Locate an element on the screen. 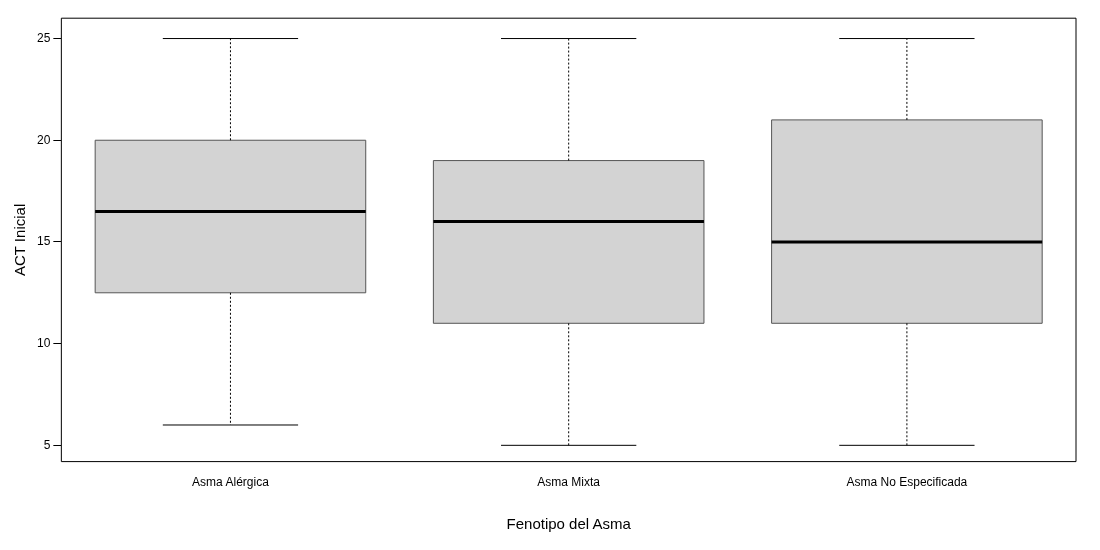 This screenshot has height=550, width=1100. y-axis-title: ACT Inicial is located at coordinates (20, 240).